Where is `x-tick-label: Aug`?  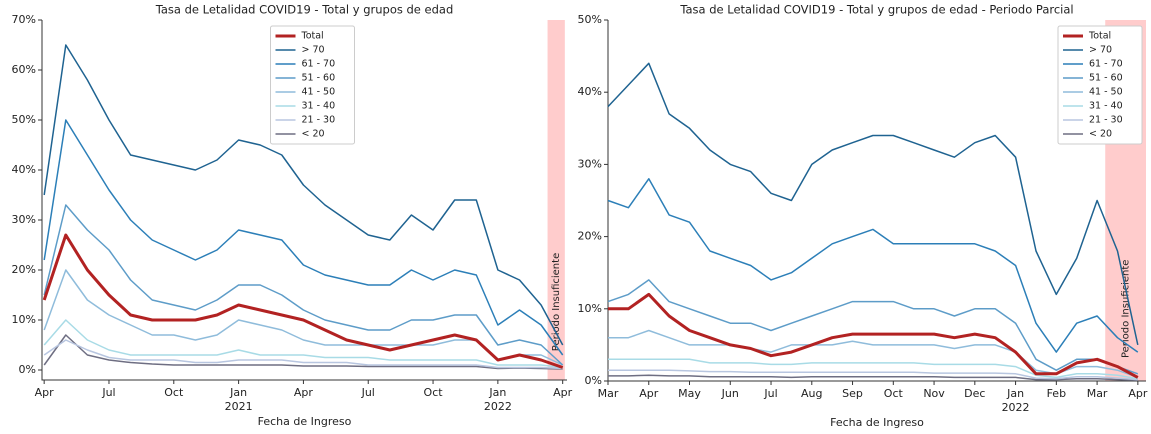 x-tick-label: Aug is located at coordinates (811, 393).